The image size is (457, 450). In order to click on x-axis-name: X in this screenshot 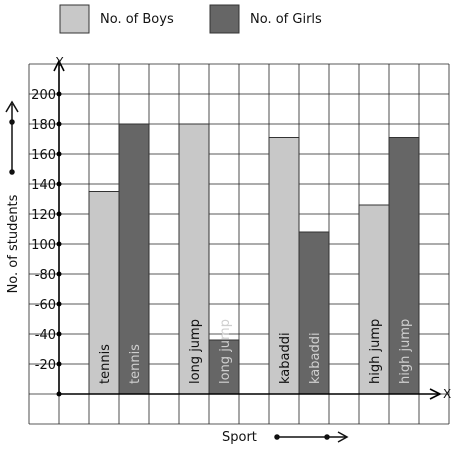, I will do `click(447, 394)`.